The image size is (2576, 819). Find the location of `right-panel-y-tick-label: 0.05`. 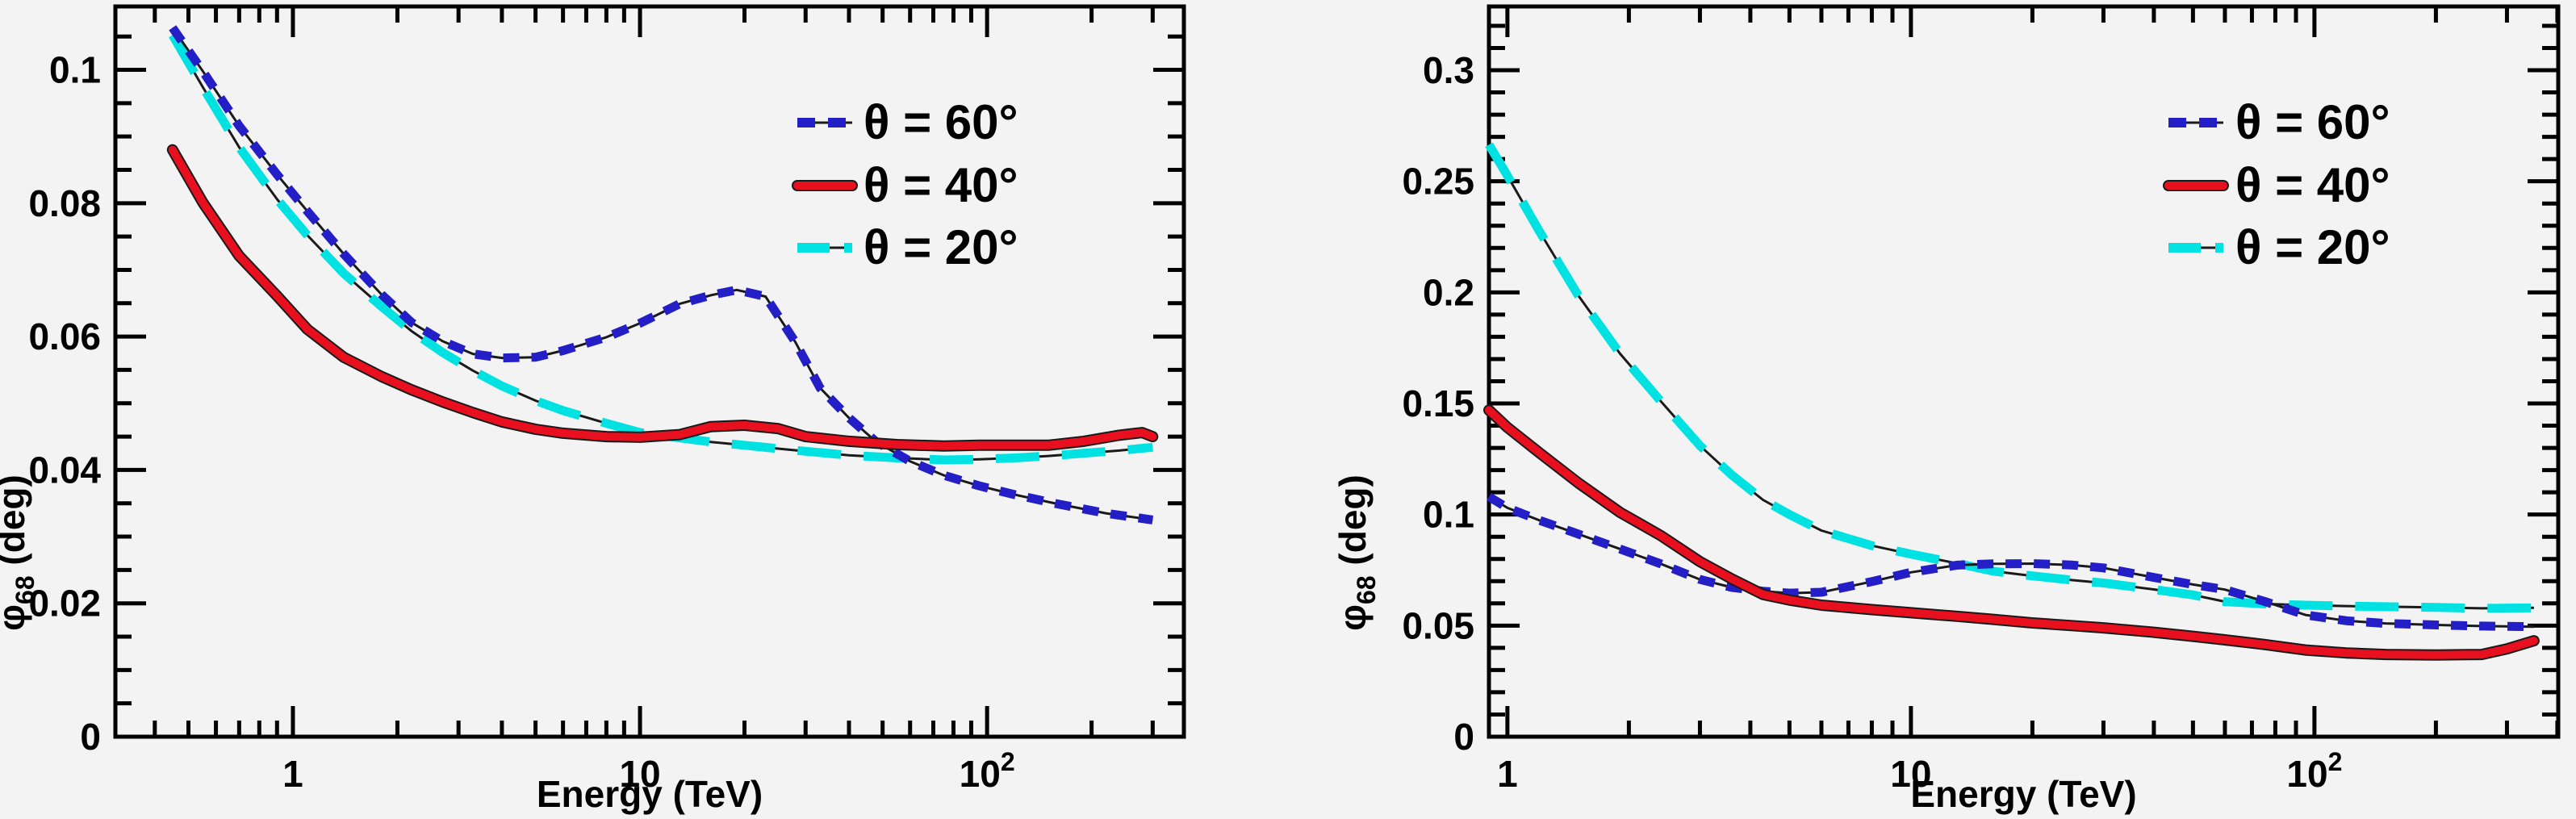

right-panel-y-tick-label: 0.05 is located at coordinates (1438, 625).